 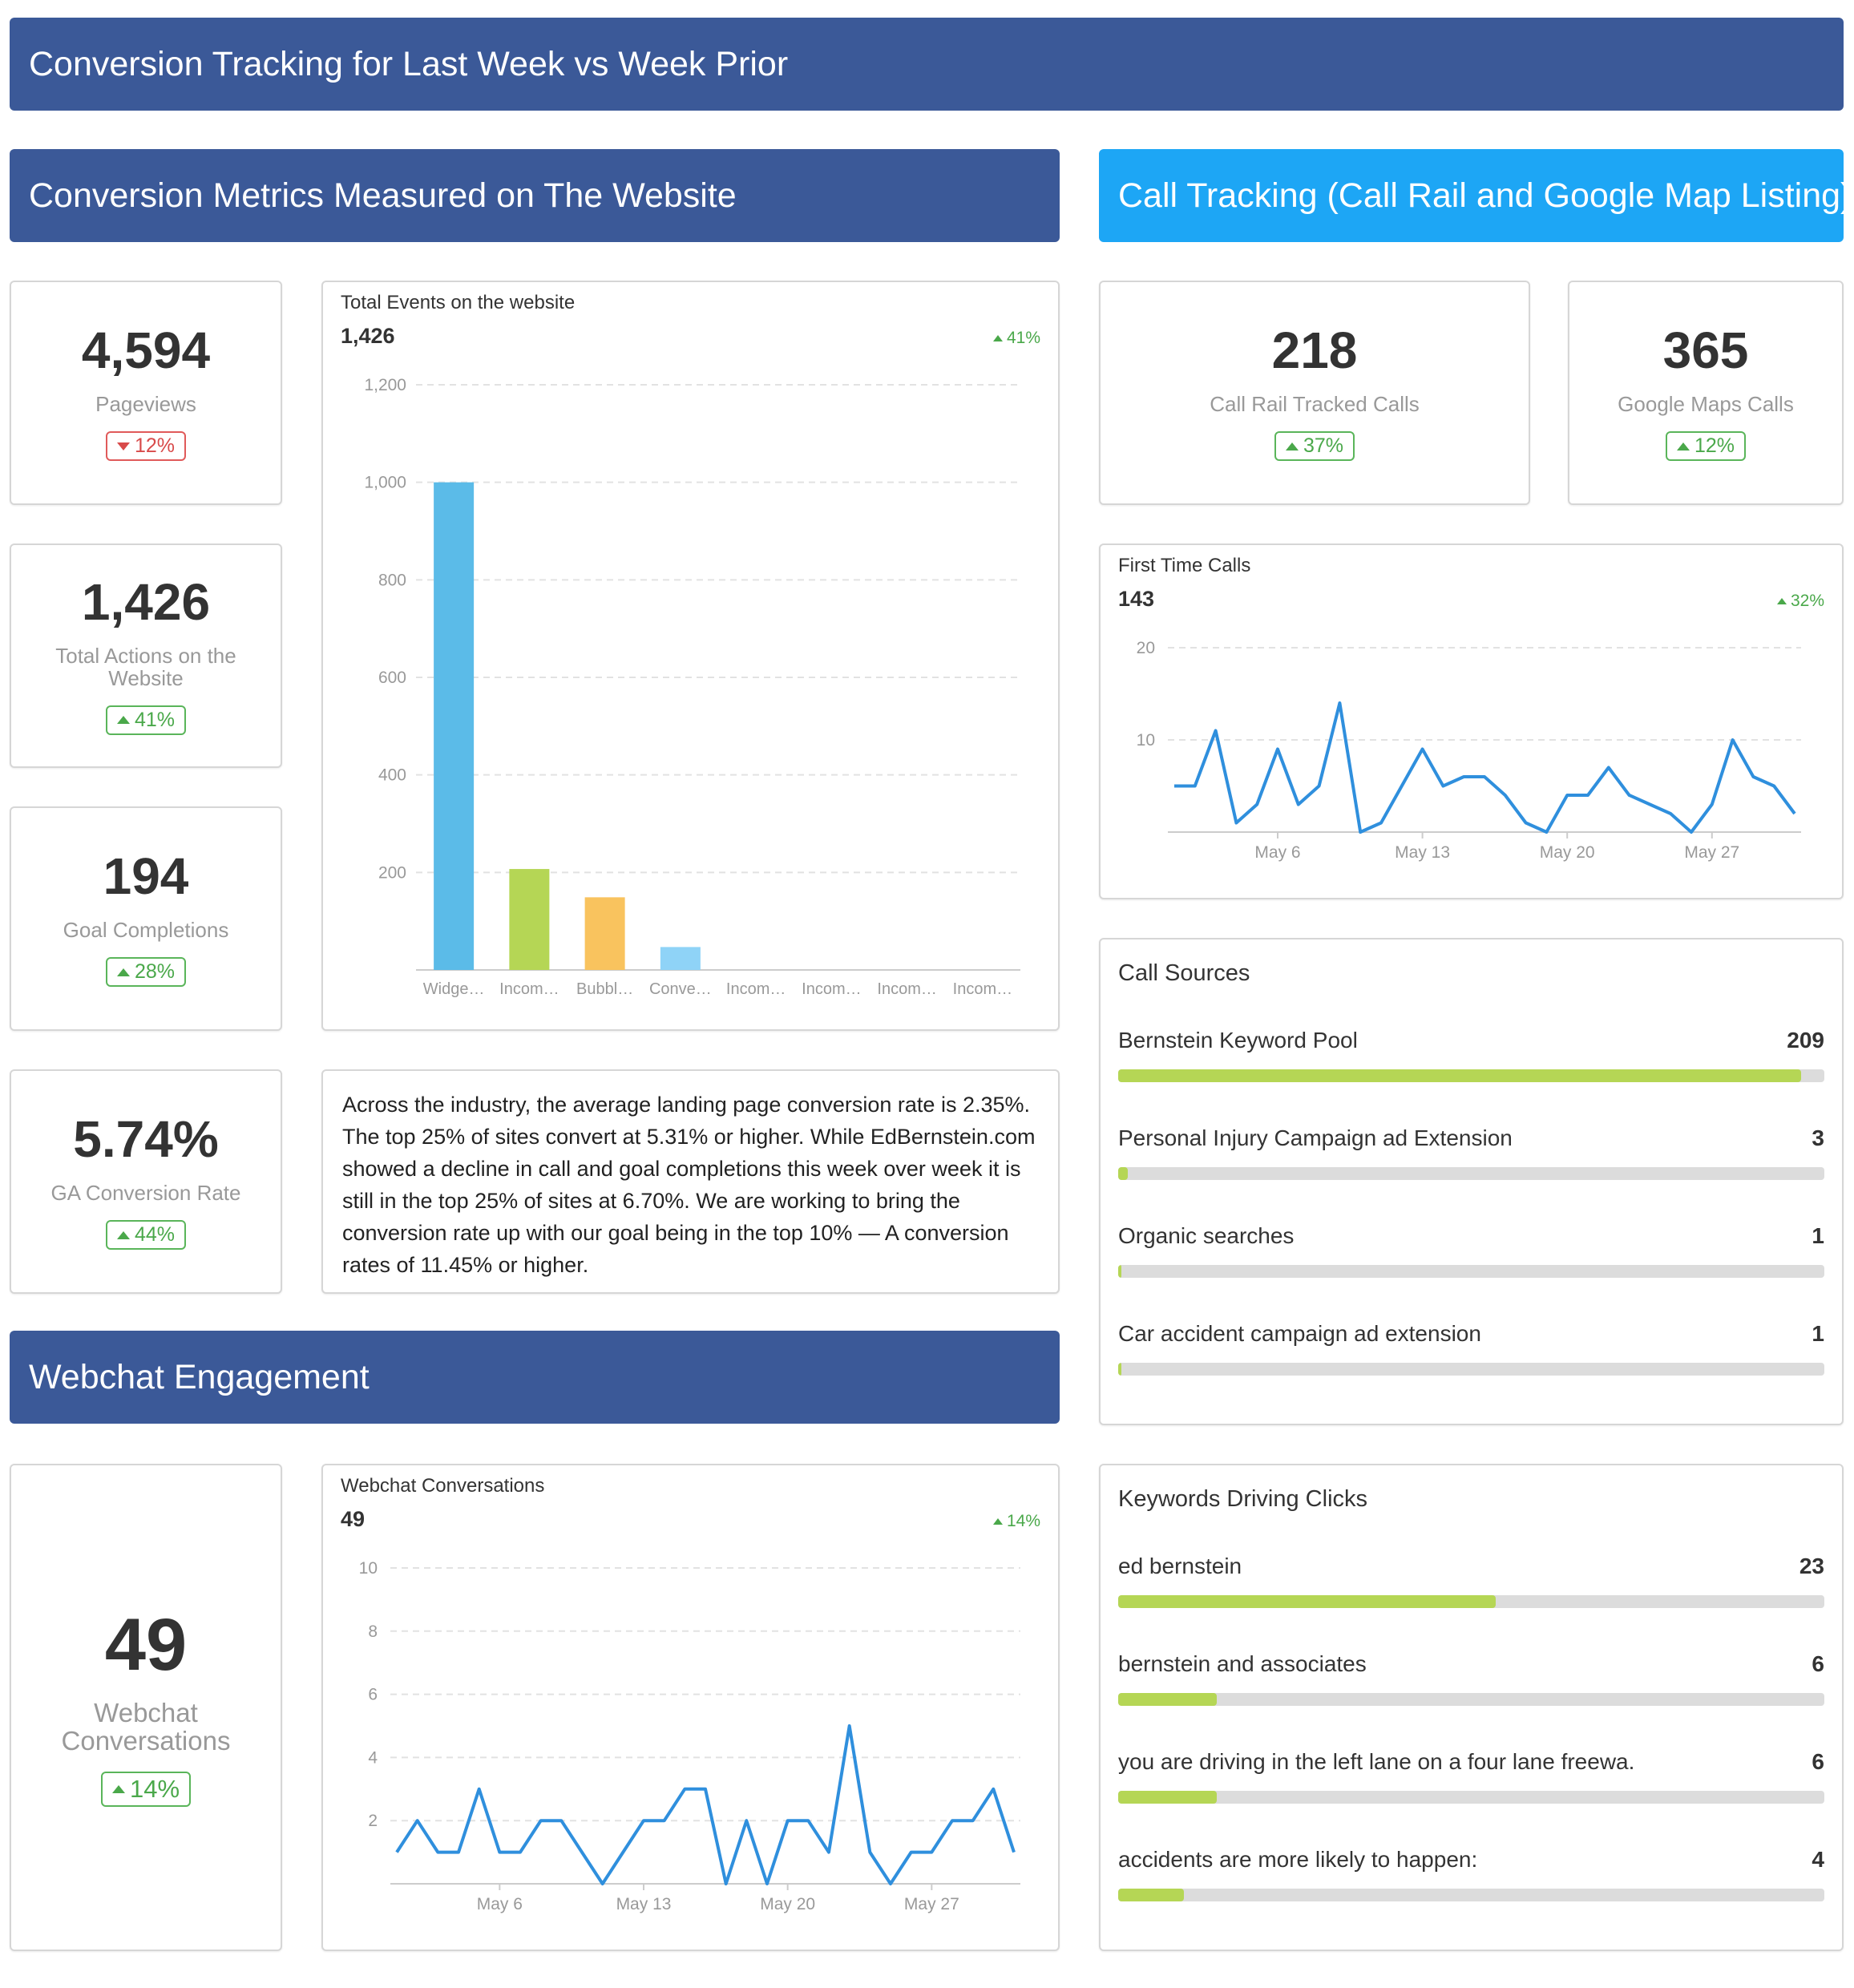 What do you see at coordinates (146, 1138) in the screenshot?
I see `kpi-value: 5.74%` at bounding box center [146, 1138].